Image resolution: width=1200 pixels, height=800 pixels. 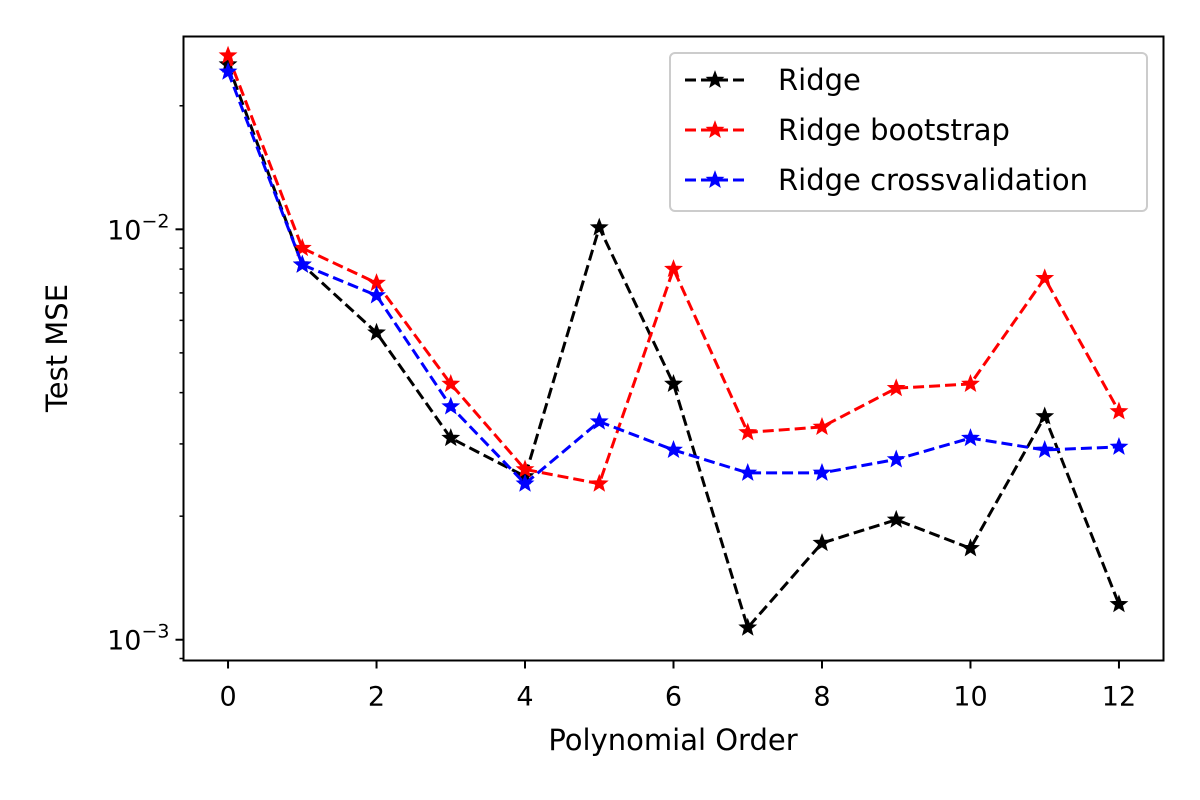 I want to click on legend-item: Ridge, so click(x=773, y=80).